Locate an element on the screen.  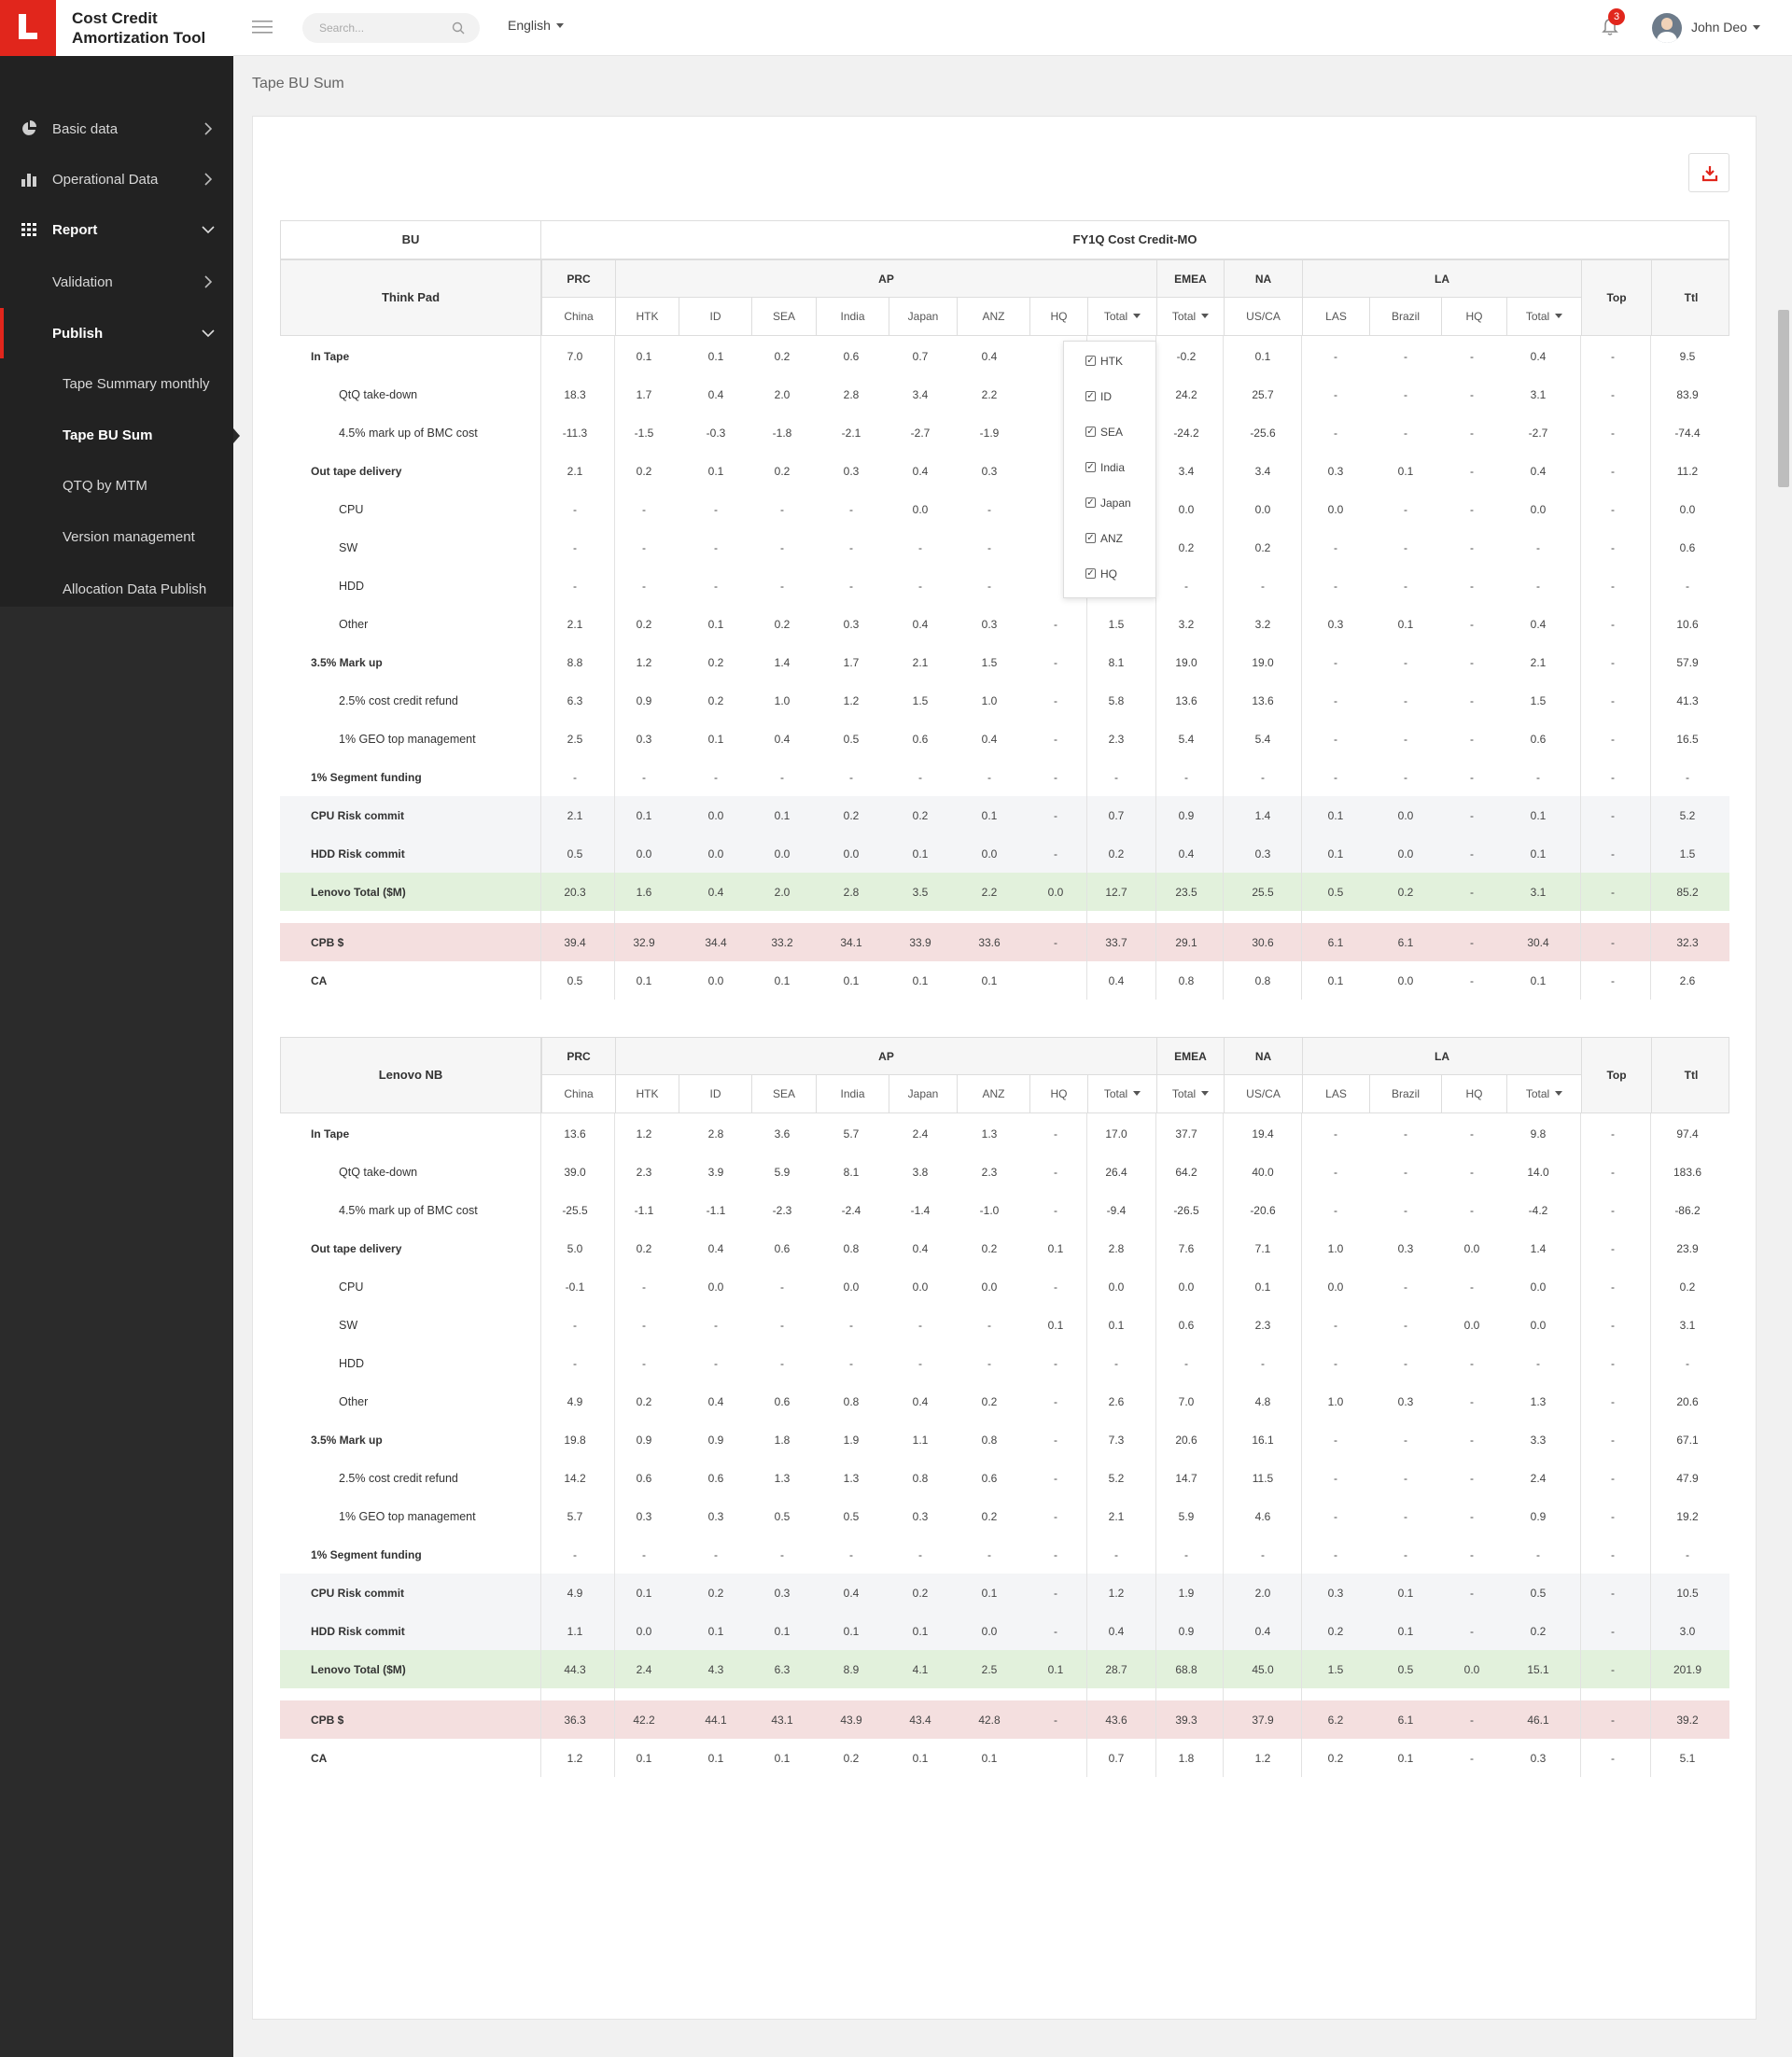
row-label: 2.5% cost credit refund is located at coordinates (398, 1478).